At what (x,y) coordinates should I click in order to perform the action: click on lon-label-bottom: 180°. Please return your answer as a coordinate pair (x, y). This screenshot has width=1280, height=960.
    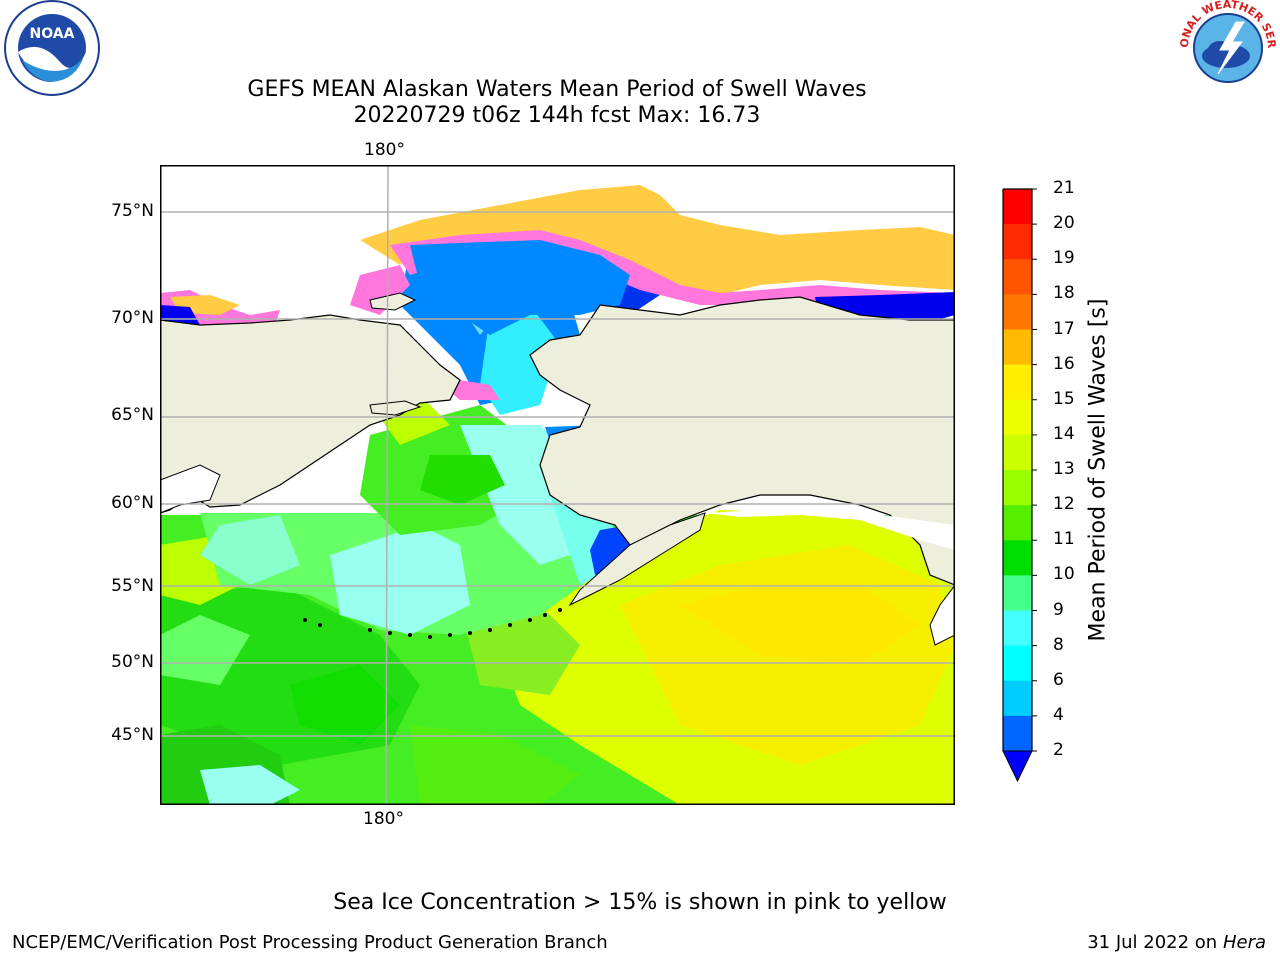
    Looking at the image, I should click on (383, 819).